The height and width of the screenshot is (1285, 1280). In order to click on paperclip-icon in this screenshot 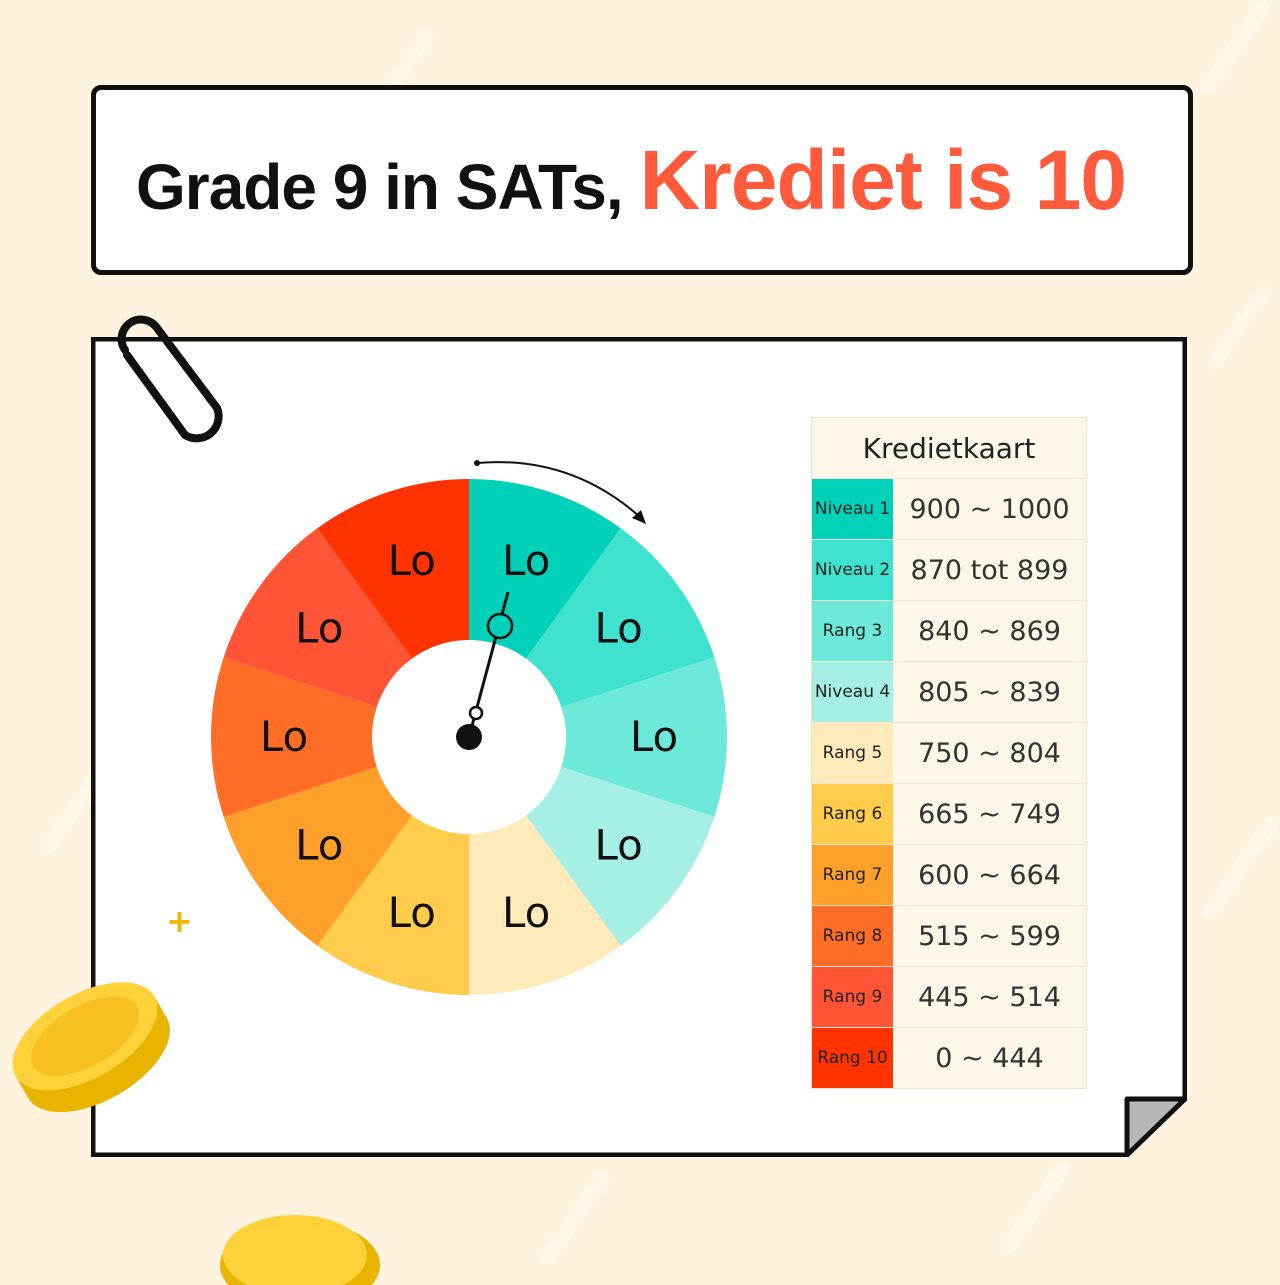, I will do `click(170, 379)`.